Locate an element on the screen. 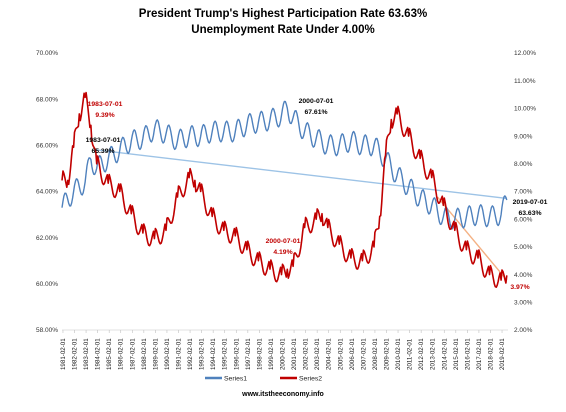  x-tick-label: 2009-02-01 is located at coordinates (386, 354).